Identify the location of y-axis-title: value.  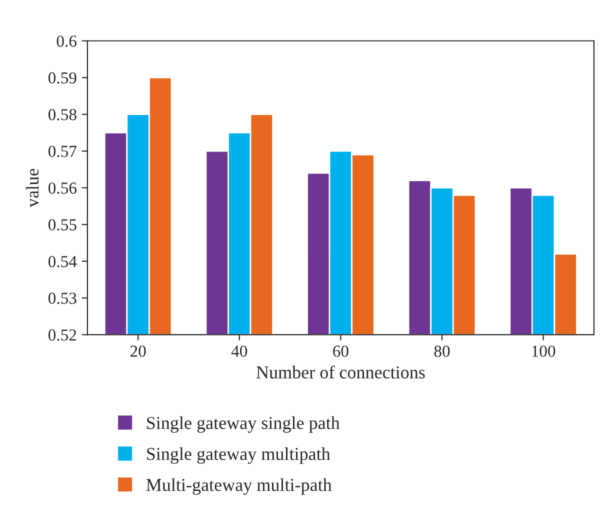
(32, 188).